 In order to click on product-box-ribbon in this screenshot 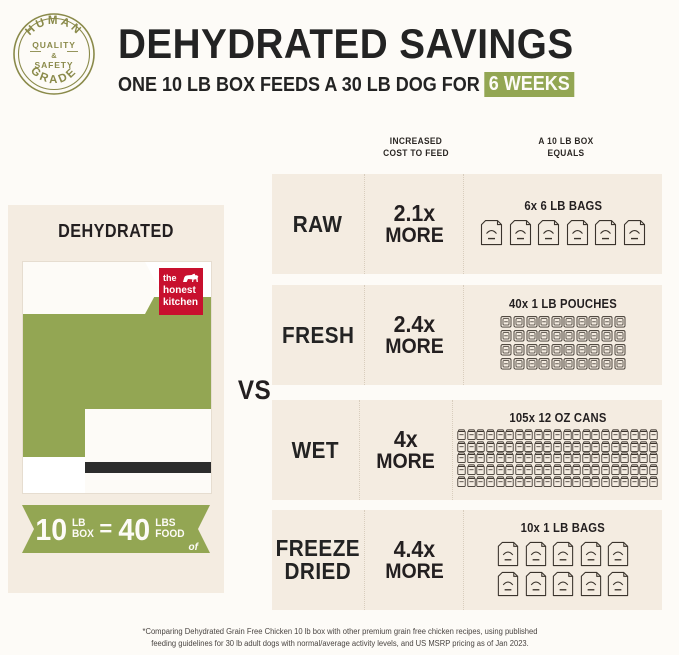, I will do `click(91, 288)`.